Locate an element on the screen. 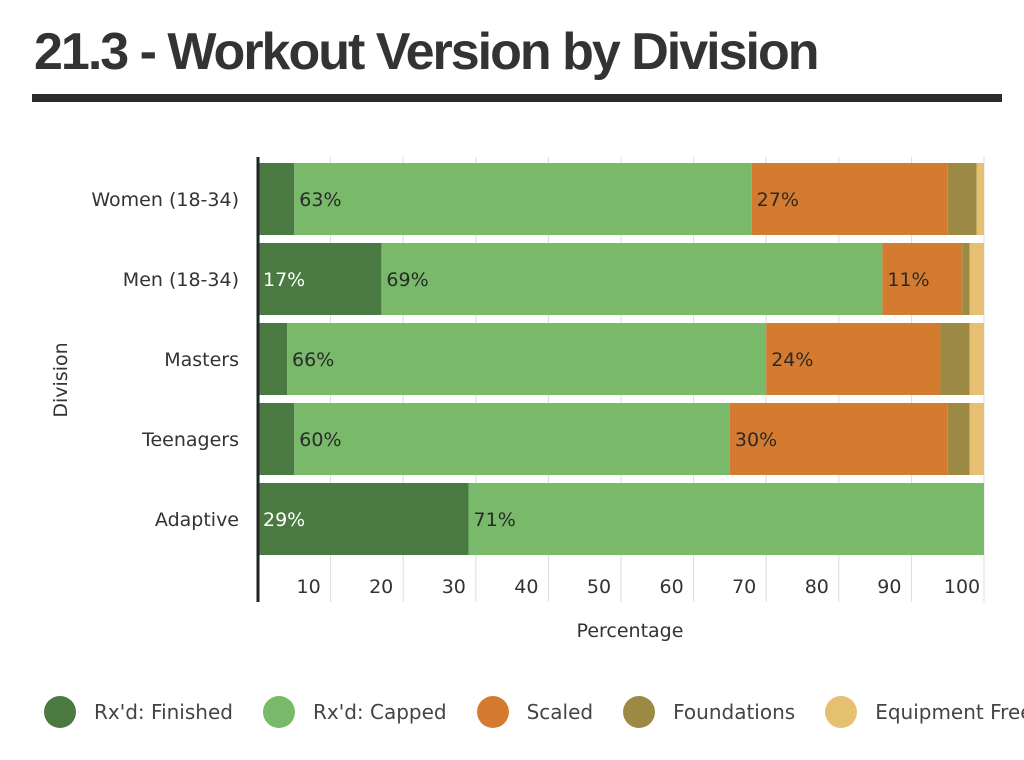 The height and width of the screenshot is (760, 1024). title-underline is located at coordinates (517, 98).